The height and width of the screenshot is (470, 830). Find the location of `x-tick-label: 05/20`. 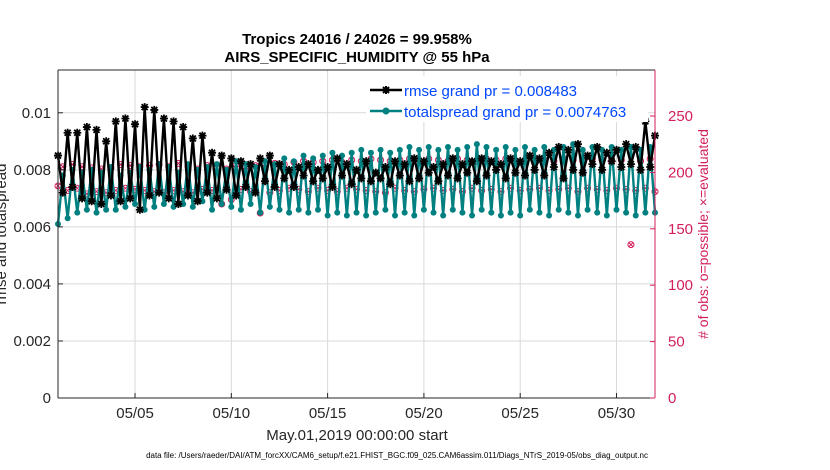

x-tick-label: 05/20 is located at coordinates (424, 413).